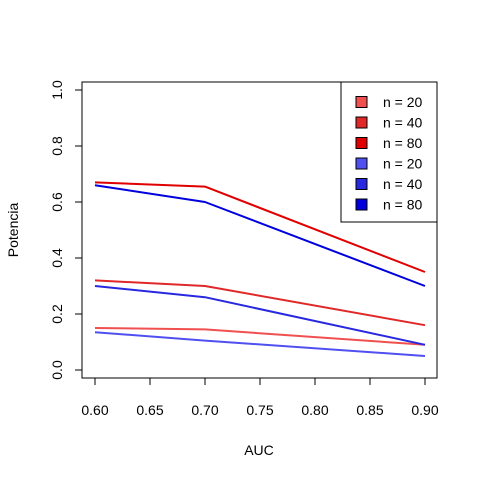  What do you see at coordinates (259, 410) in the screenshot?
I see `x-tick-label: 0.75` at bounding box center [259, 410].